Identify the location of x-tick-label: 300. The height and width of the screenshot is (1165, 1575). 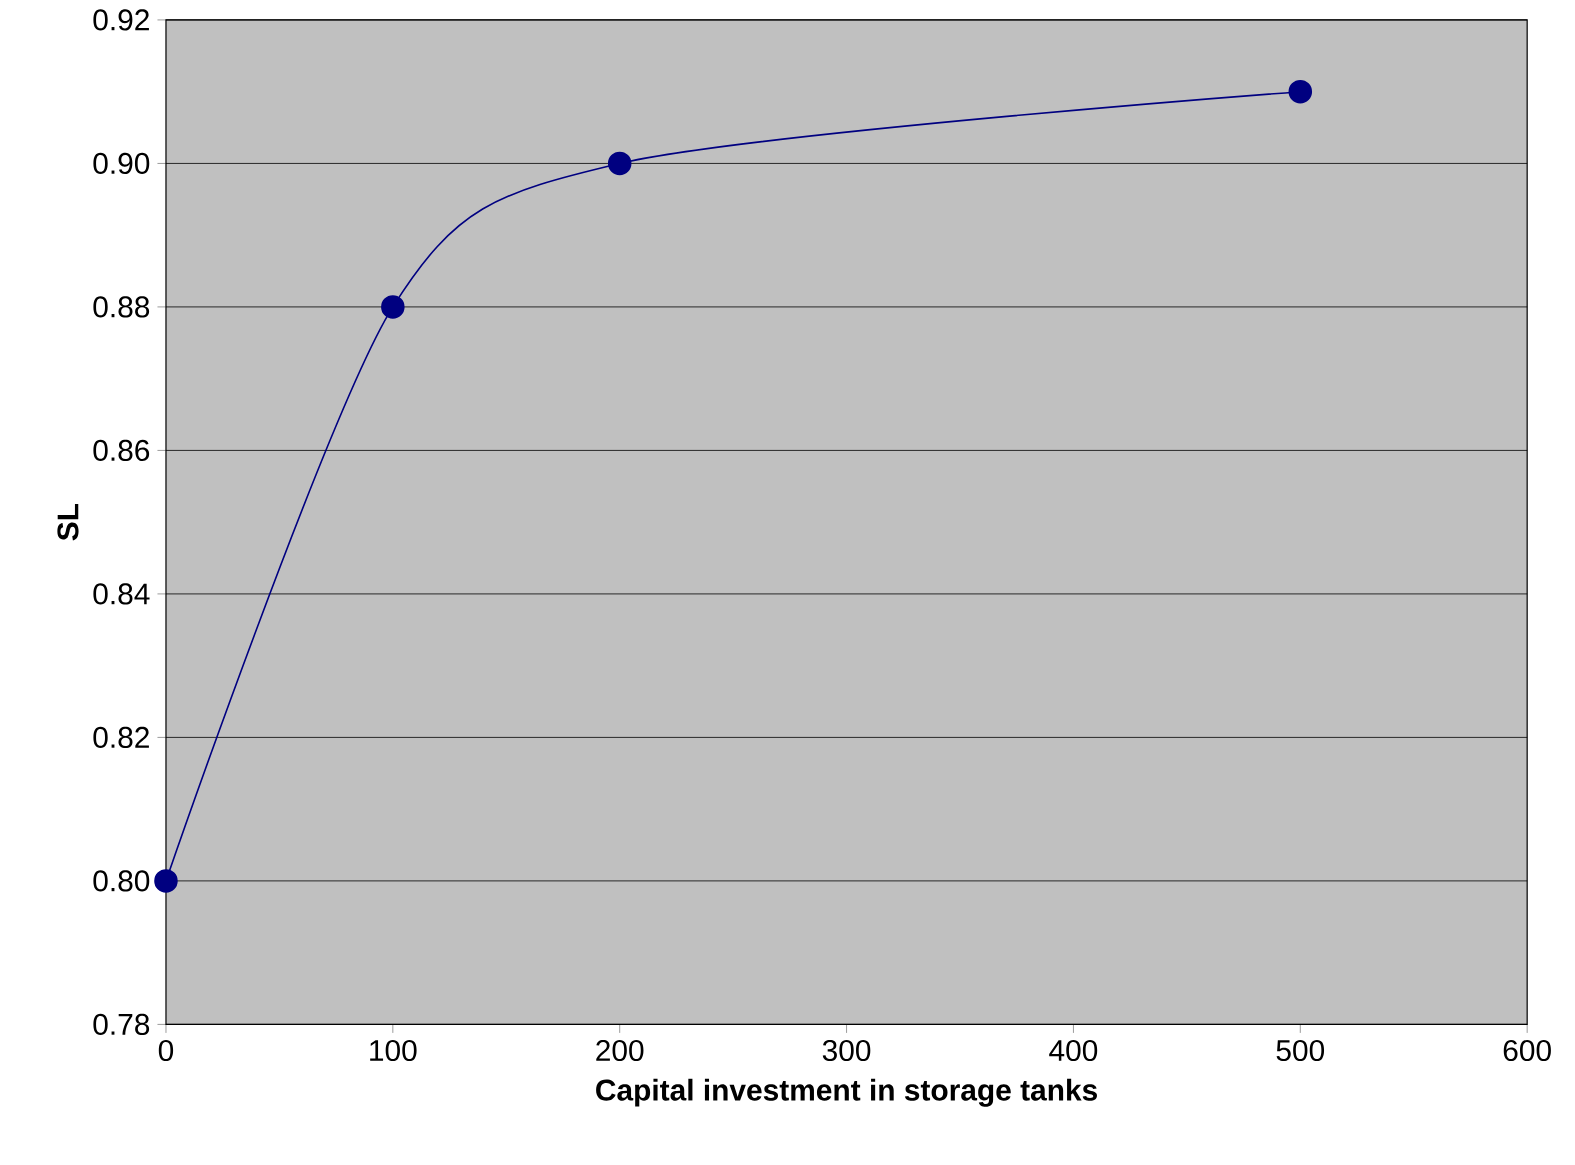
(846, 1050).